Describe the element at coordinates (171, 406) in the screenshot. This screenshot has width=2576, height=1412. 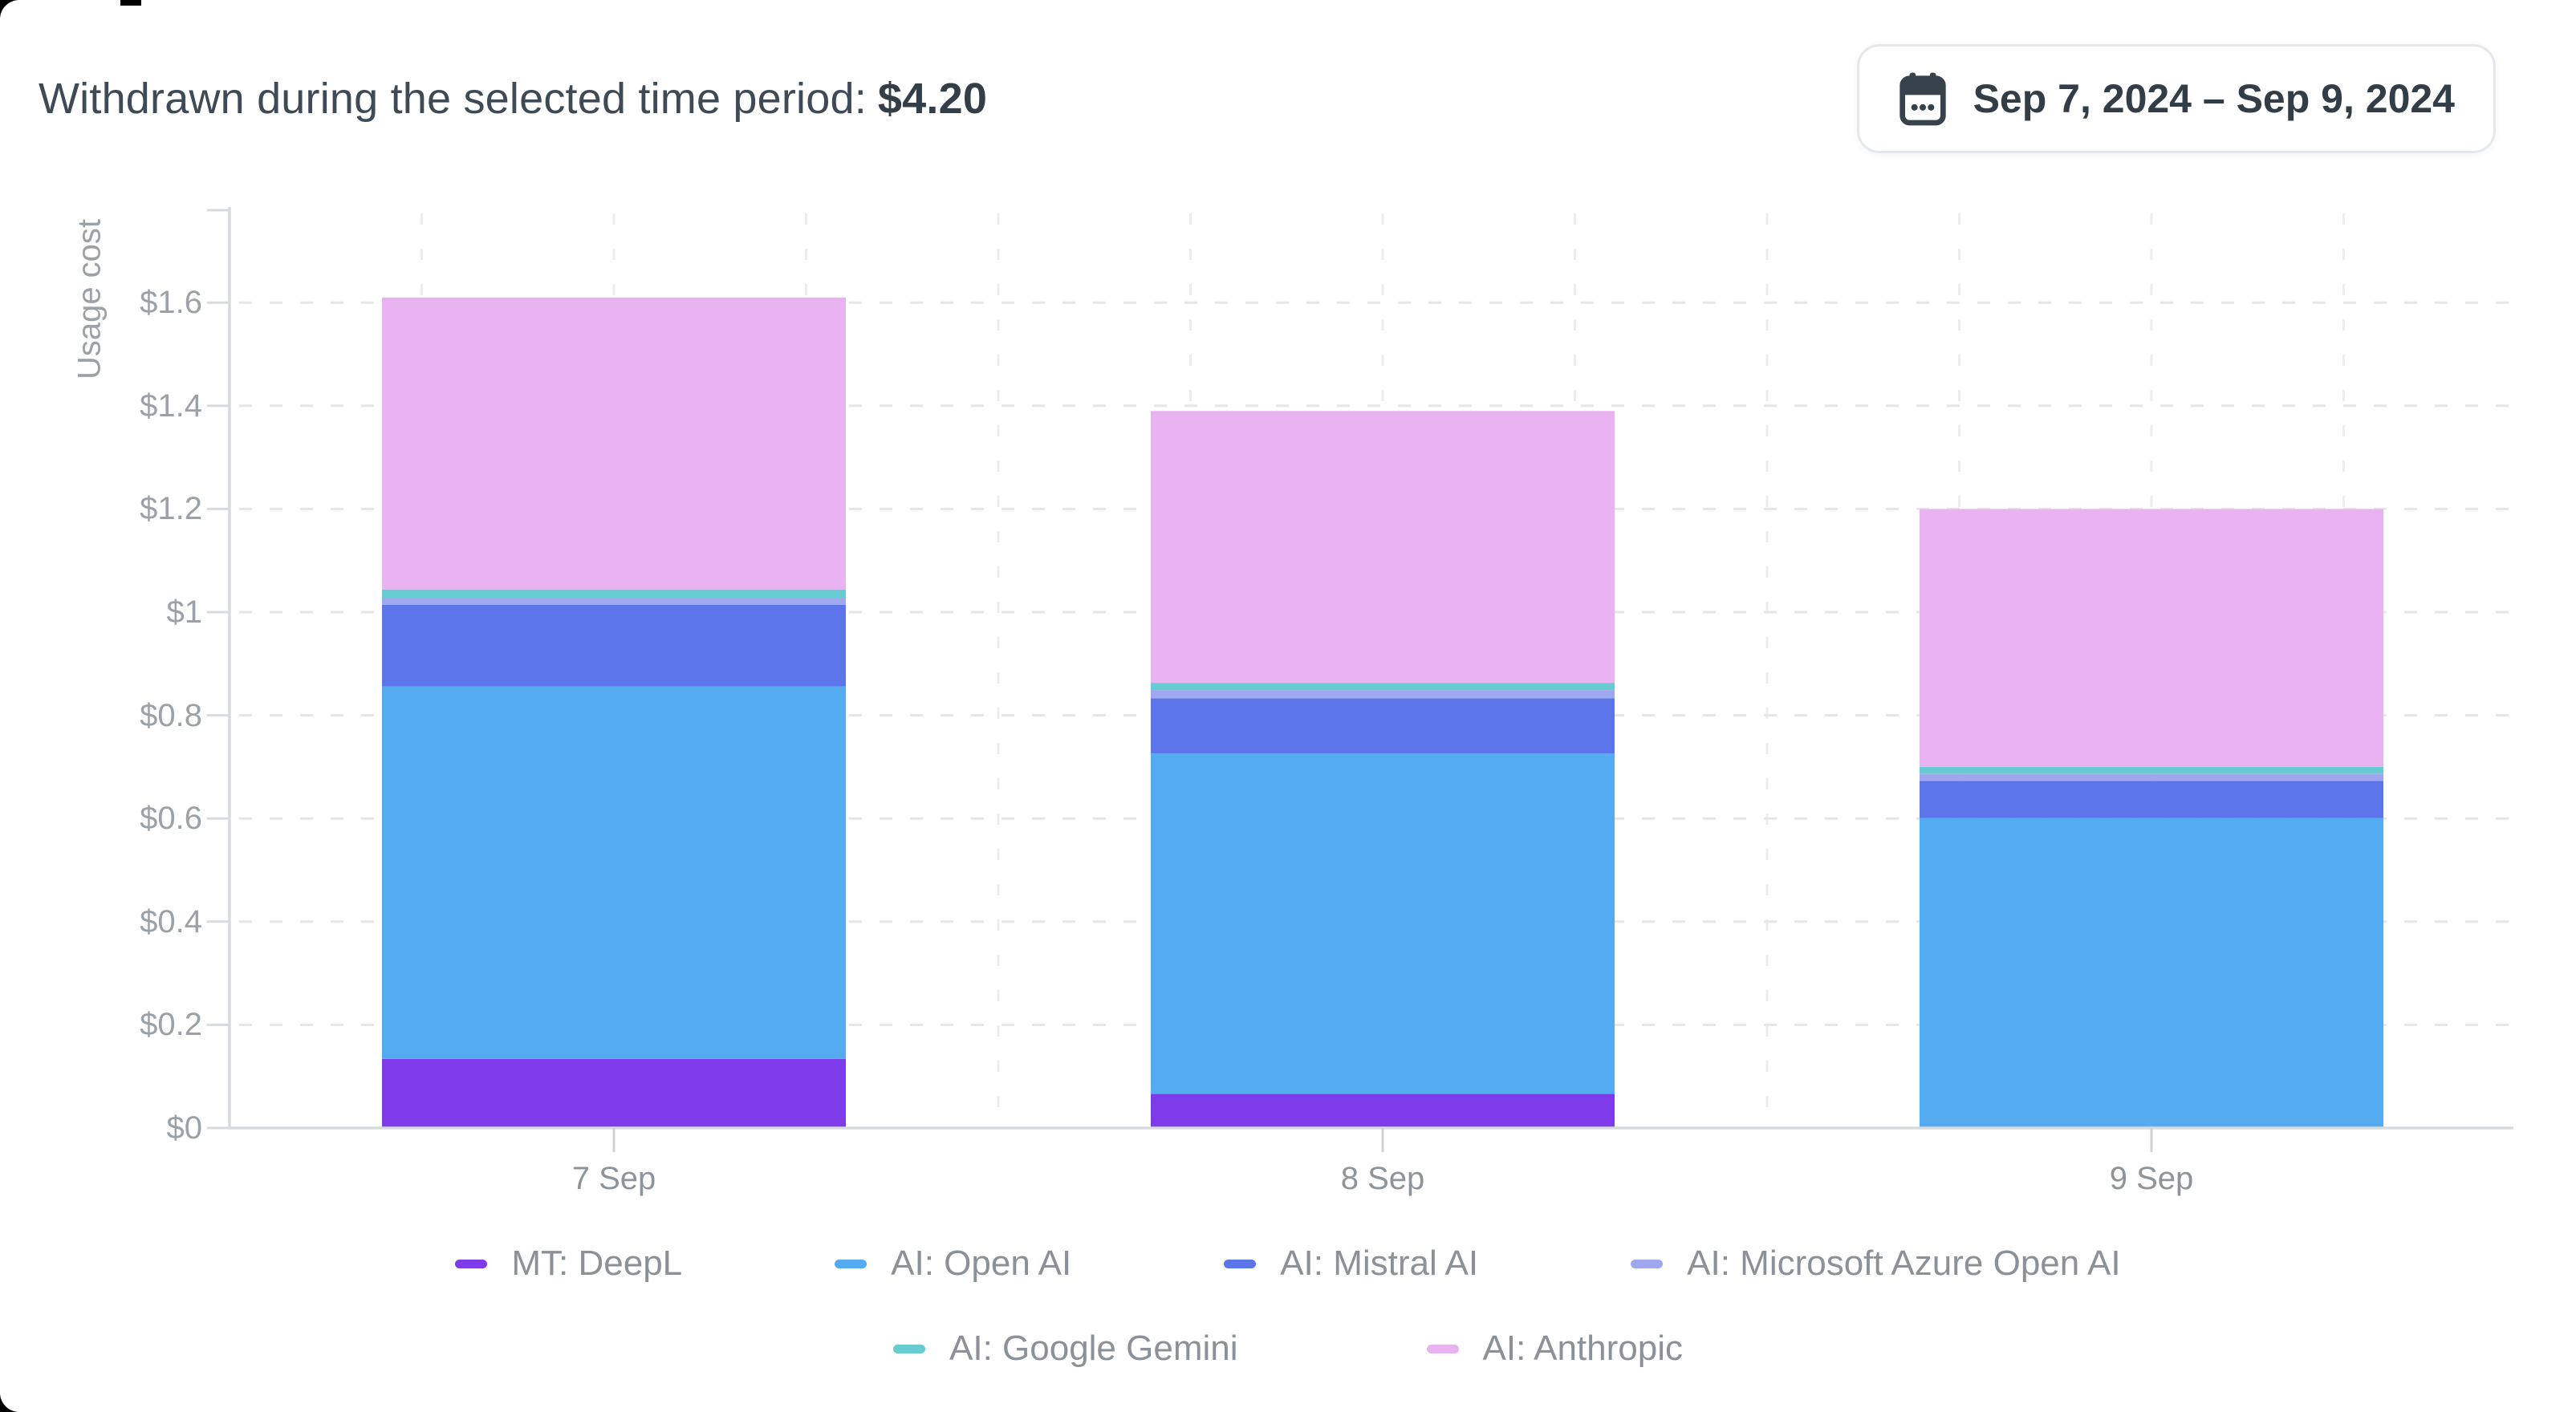
I see `y-tick-label: $1.4` at that location.